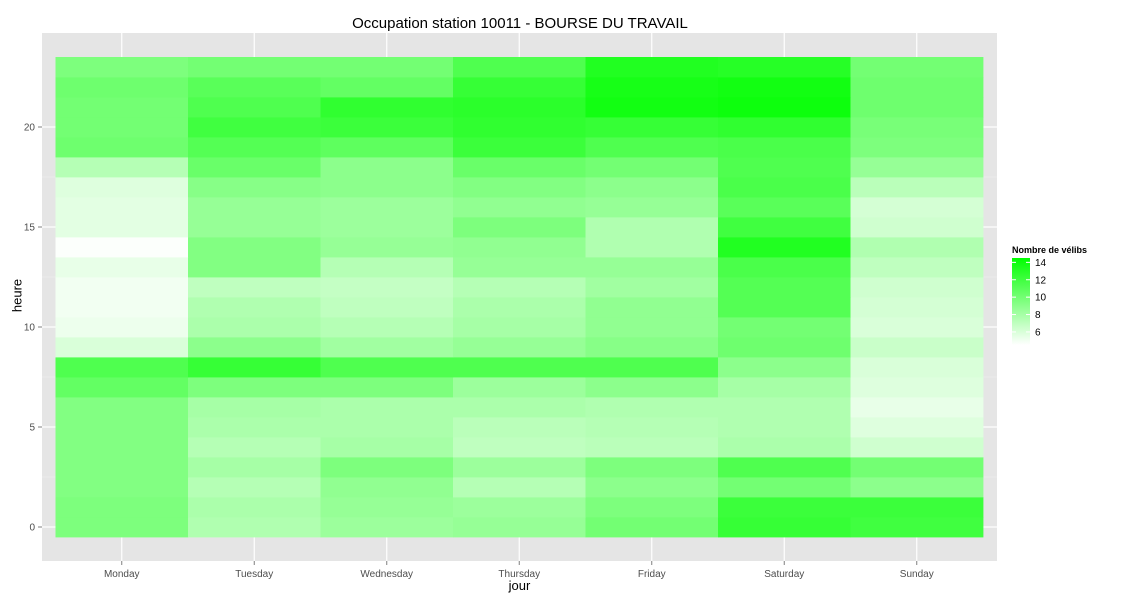  What do you see at coordinates (1021, 301) in the screenshot?
I see `legend-colorbar` at bounding box center [1021, 301].